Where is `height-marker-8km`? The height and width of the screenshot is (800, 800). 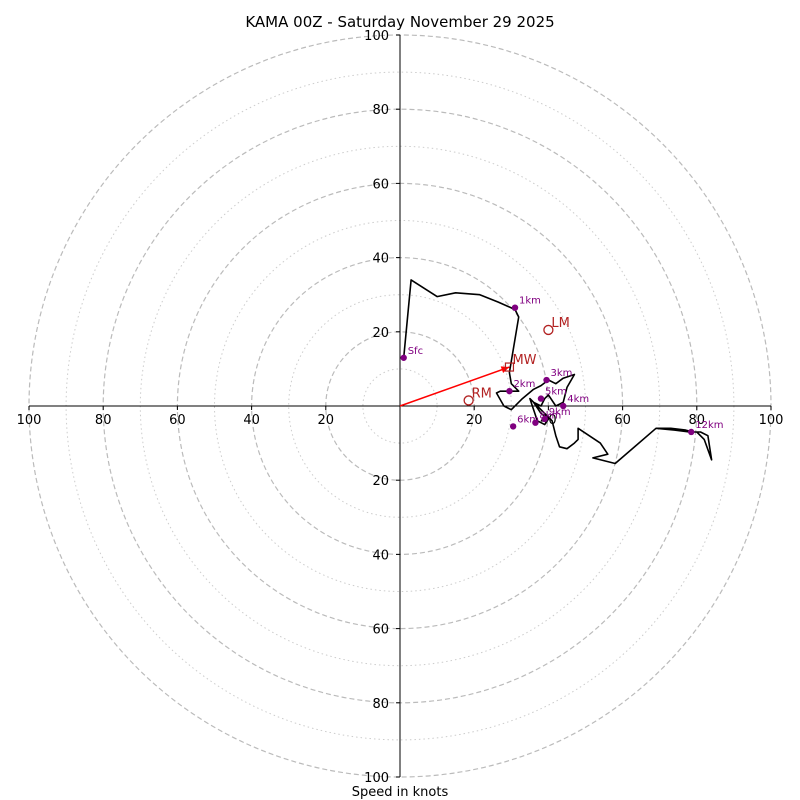 height-marker-8km is located at coordinates (535, 422).